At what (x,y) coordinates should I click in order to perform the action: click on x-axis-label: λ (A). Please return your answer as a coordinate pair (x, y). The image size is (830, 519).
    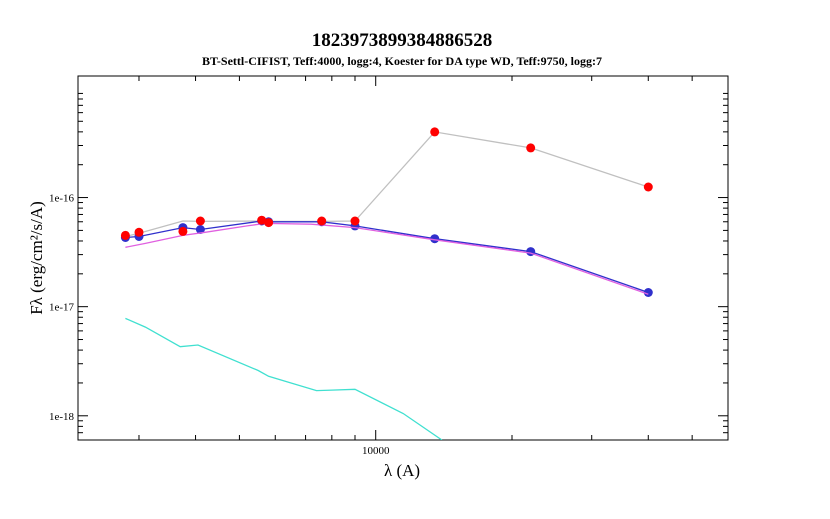
    Looking at the image, I should click on (402, 470).